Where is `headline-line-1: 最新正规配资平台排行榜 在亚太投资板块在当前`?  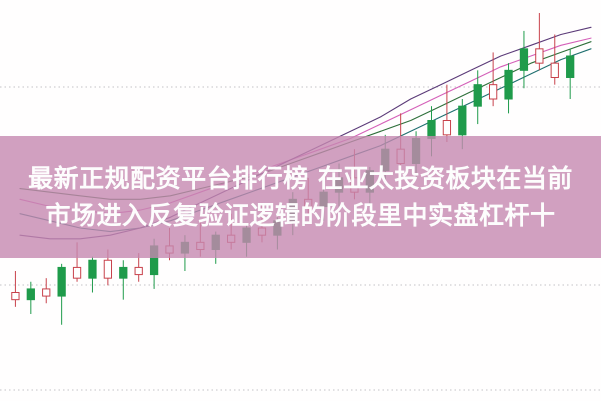 headline-line-1: 最新正规配资平台排行榜 在亚太投资板块在当前 is located at coordinates (300, 178).